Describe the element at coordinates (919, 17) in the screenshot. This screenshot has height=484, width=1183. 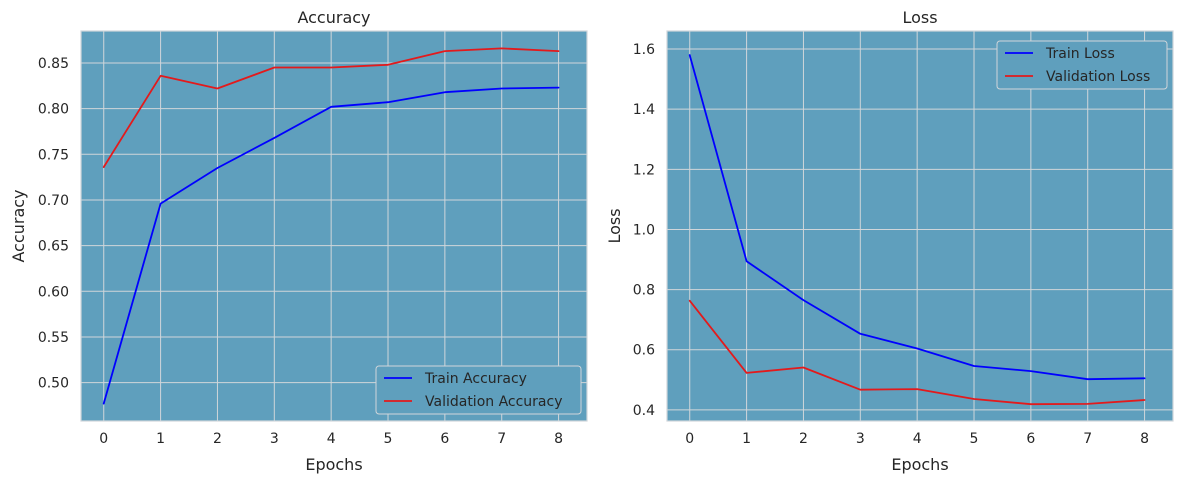
I see `chart-title: Loss` at that location.